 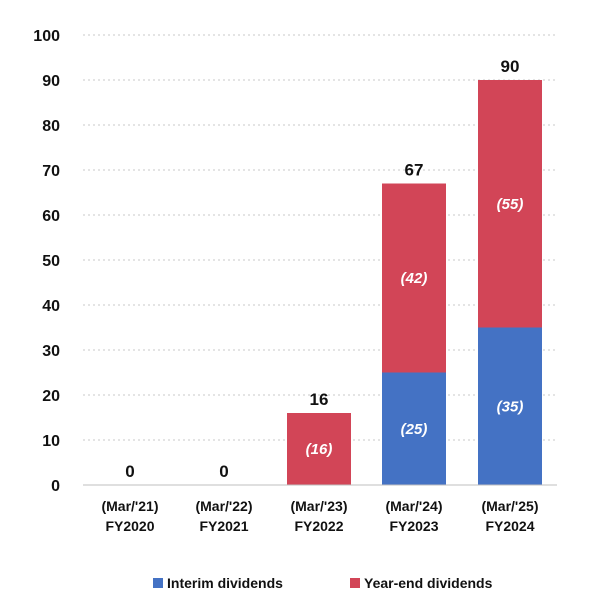 What do you see at coordinates (55, 486) in the screenshot?
I see `y-tick-label-0: 0` at bounding box center [55, 486].